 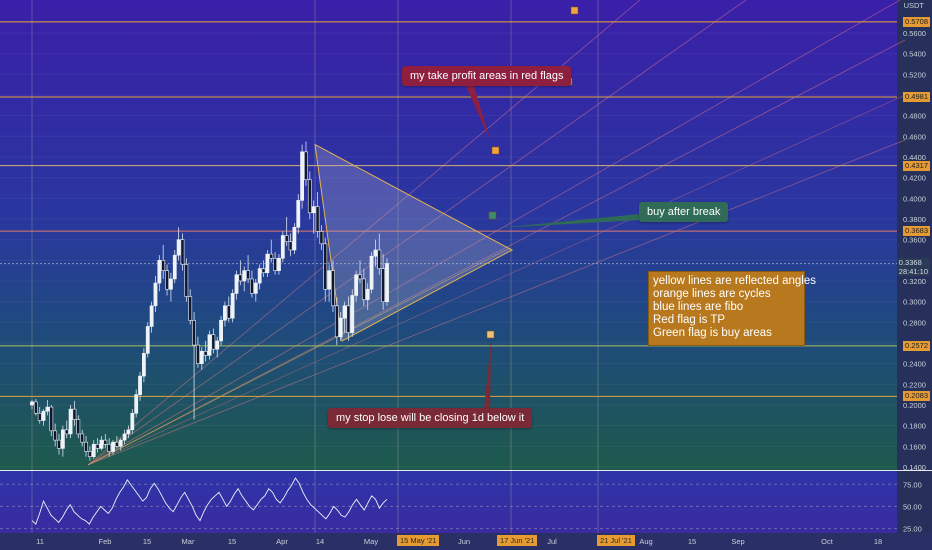 I want to click on oscillator-background, so click(x=448, y=502).